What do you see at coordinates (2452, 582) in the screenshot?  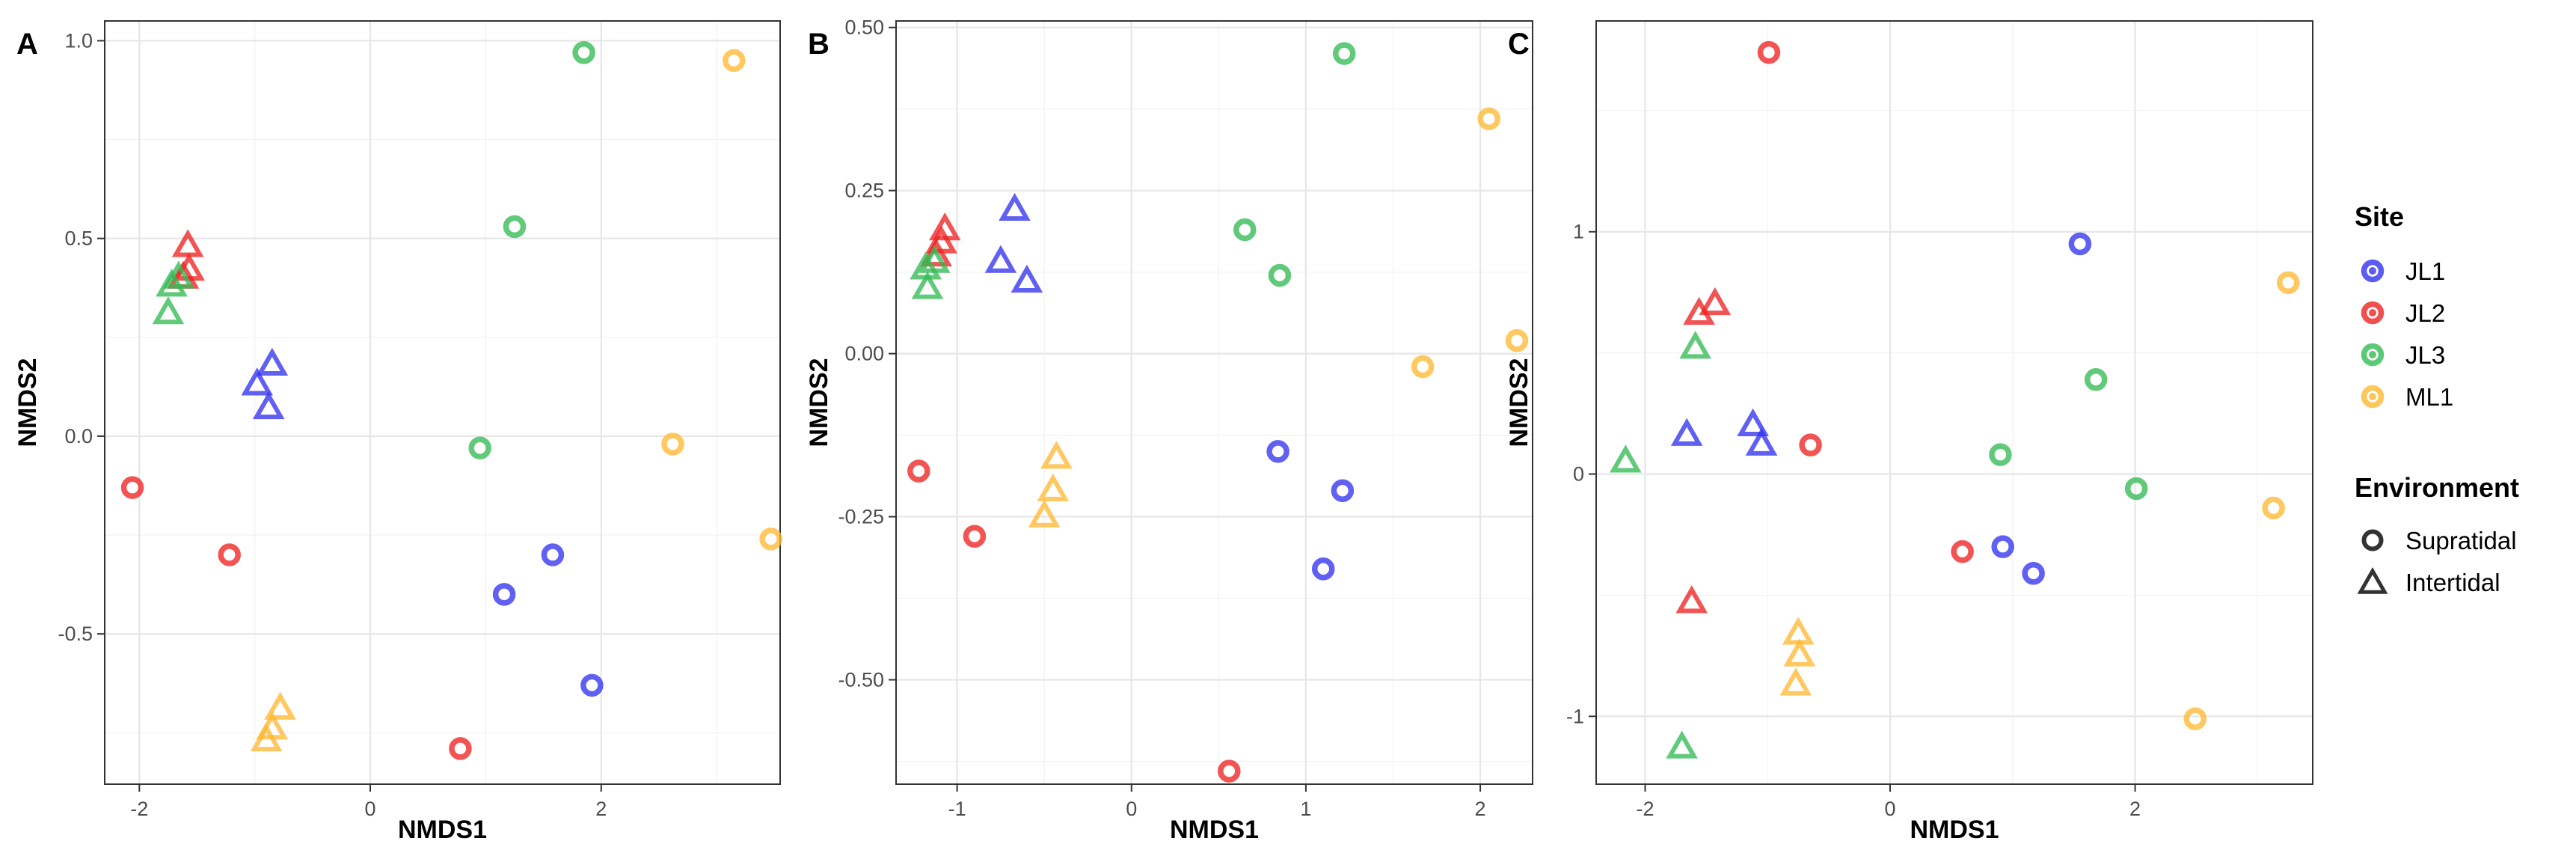 I see `legend-label: Intertidal` at bounding box center [2452, 582].